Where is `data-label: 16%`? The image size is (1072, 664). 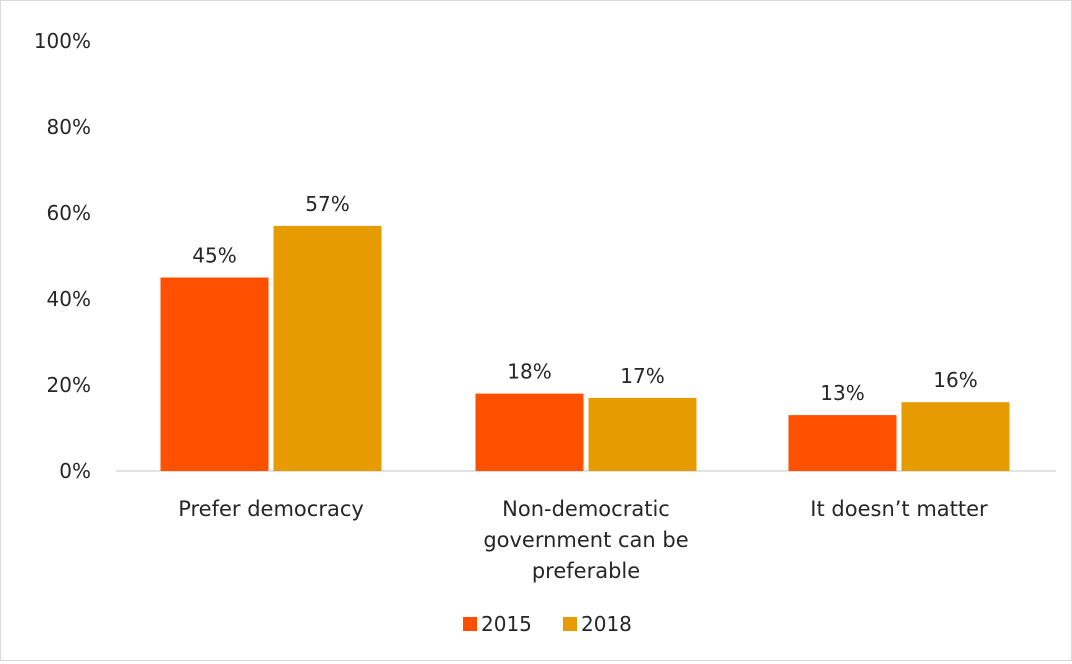
data-label: 16% is located at coordinates (955, 380).